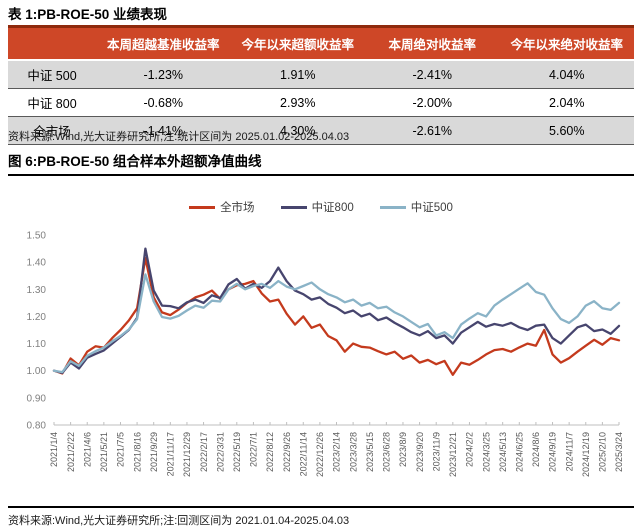  I want to click on legend-swatch-csi800, so click(293, 207).